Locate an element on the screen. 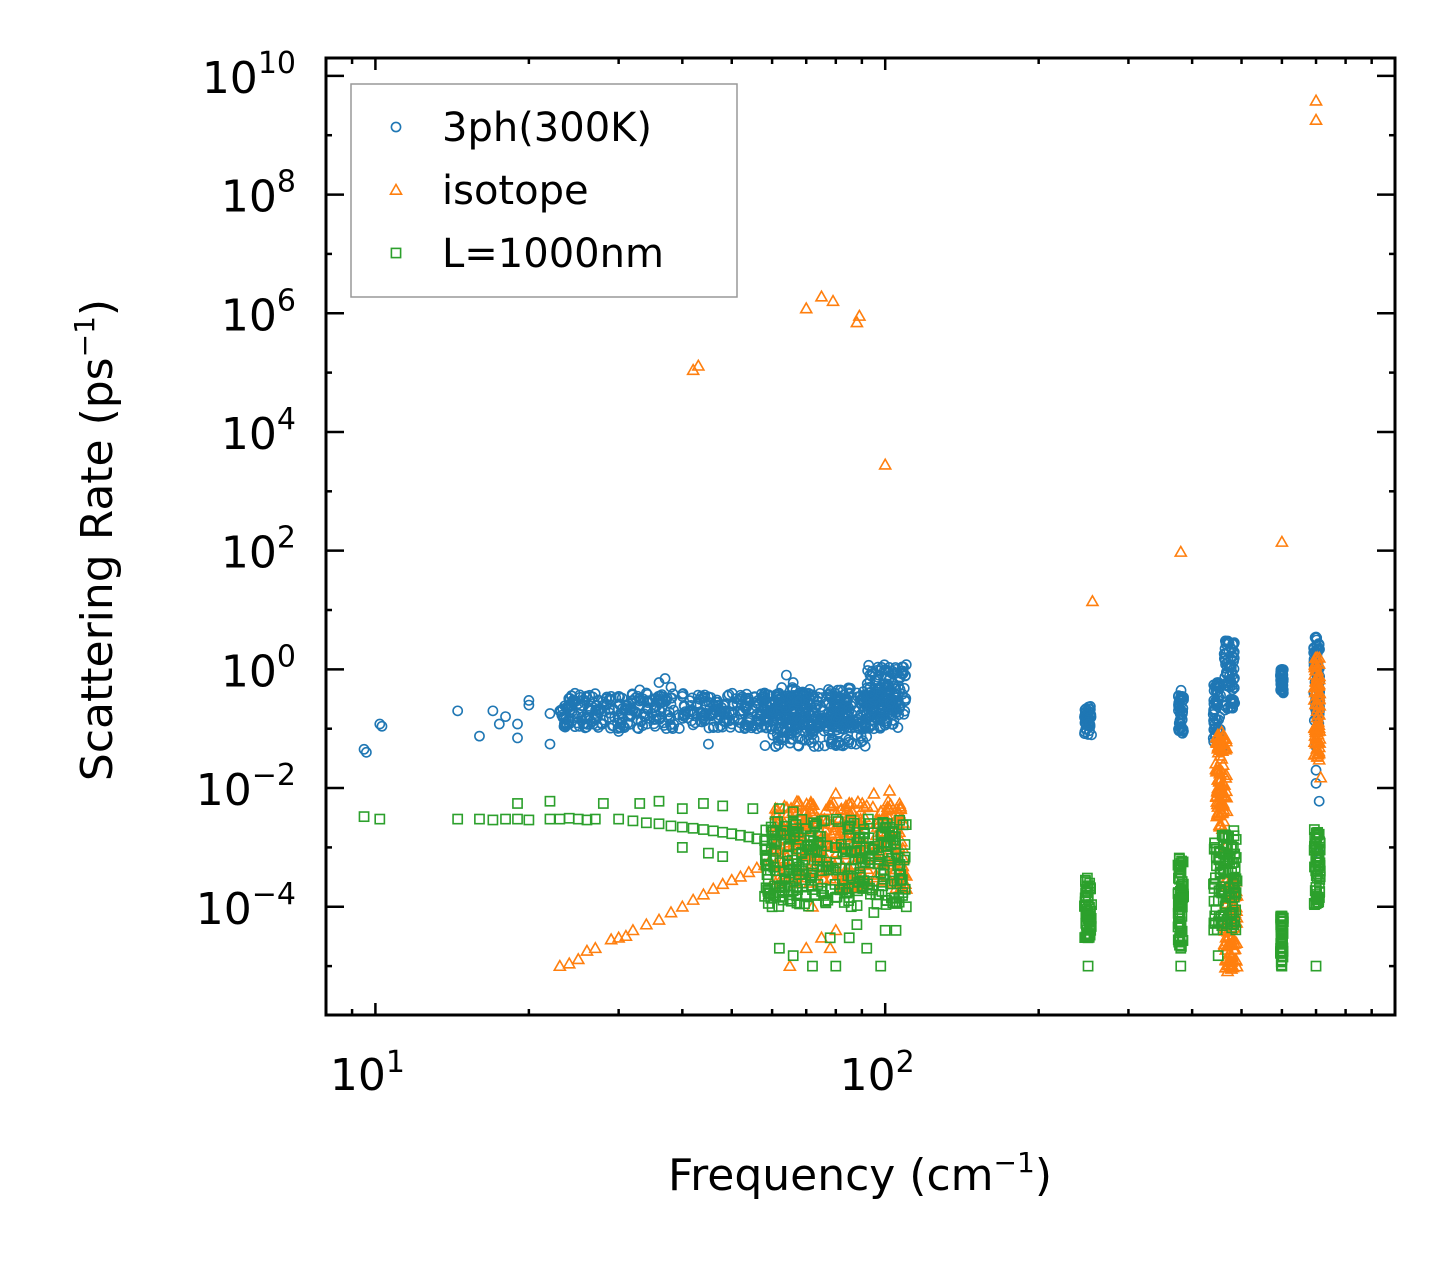  legend-marker is located at coordinates (396, 253).